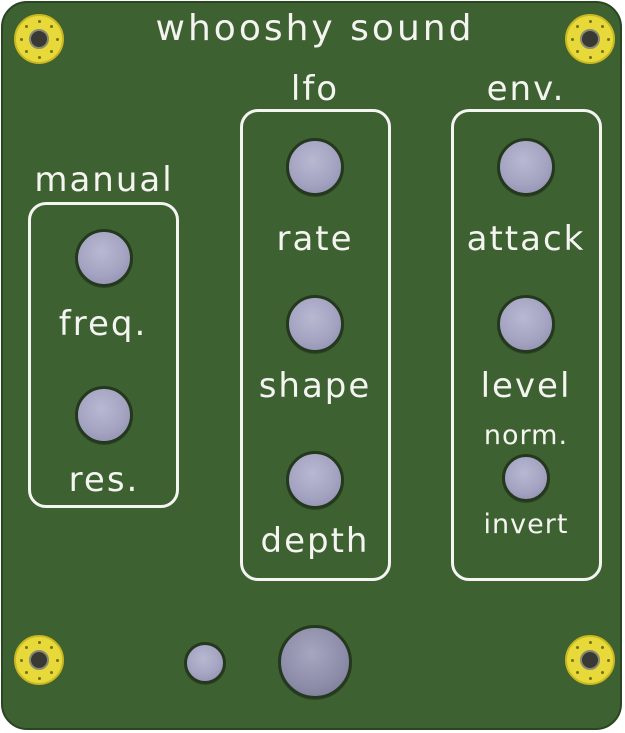  What do you see at coordinates (103, 355) in the screenshot?
I see `section-box-manual` at bounding box center [103, 355].